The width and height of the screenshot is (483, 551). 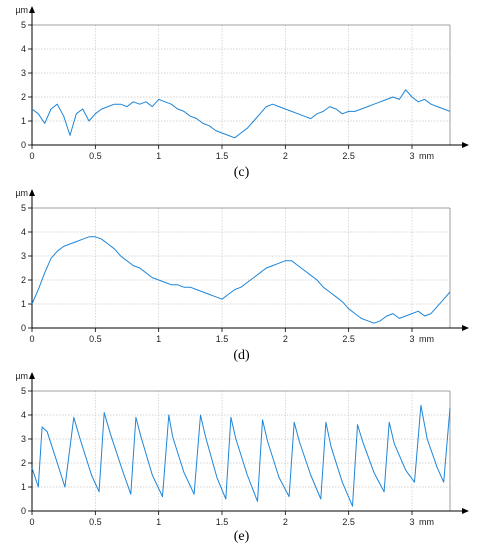 I want to click on profile-line-d, so click(x=241, y=280).